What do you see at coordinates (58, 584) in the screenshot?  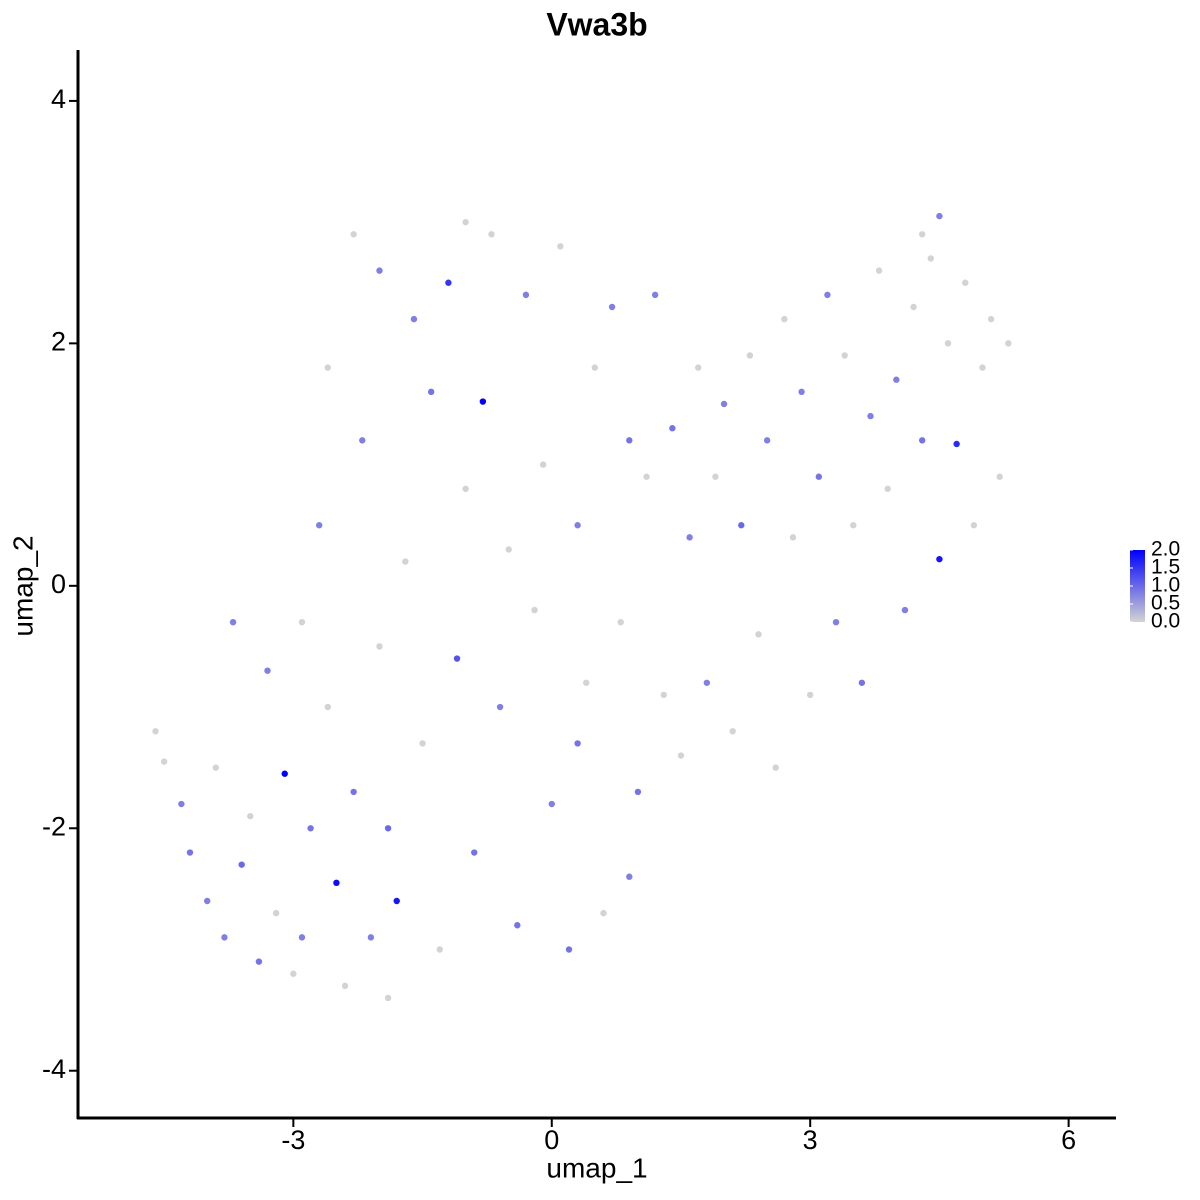 I see `y-tick-label: 0` at bounding box center [58, 584].